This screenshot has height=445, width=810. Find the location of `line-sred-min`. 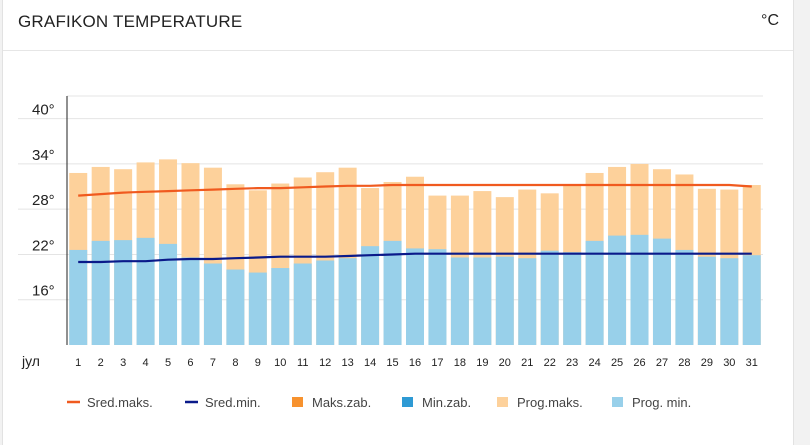

line-sred-min is located at coordinates (415, 258).